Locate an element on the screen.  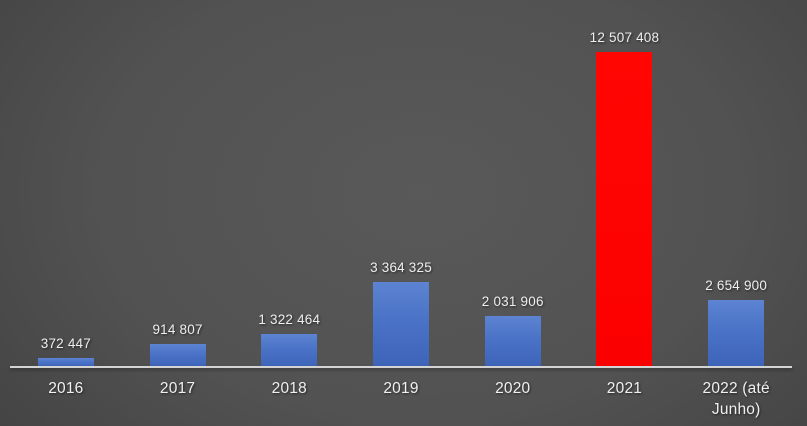
bar-column-2: 914 807 is located at coordinates (178, 183).